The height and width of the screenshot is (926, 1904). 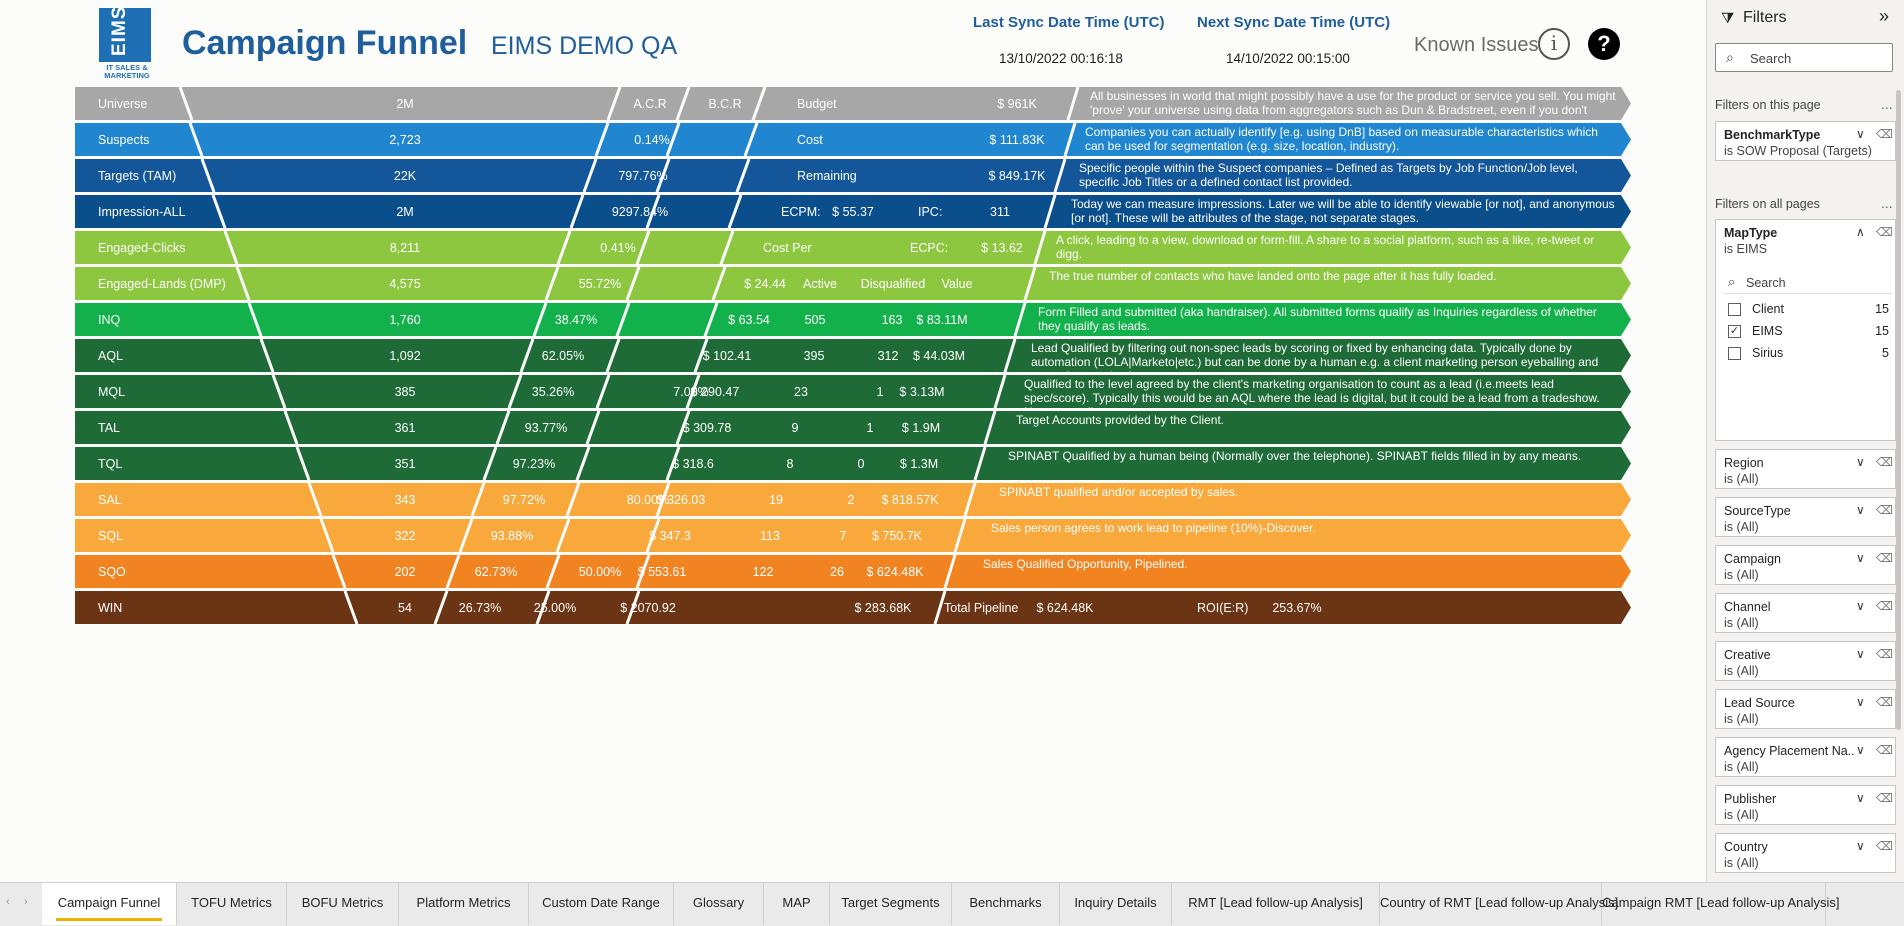 I want to click on page-tab: Custom Date Range, so click(x=601, y=904).